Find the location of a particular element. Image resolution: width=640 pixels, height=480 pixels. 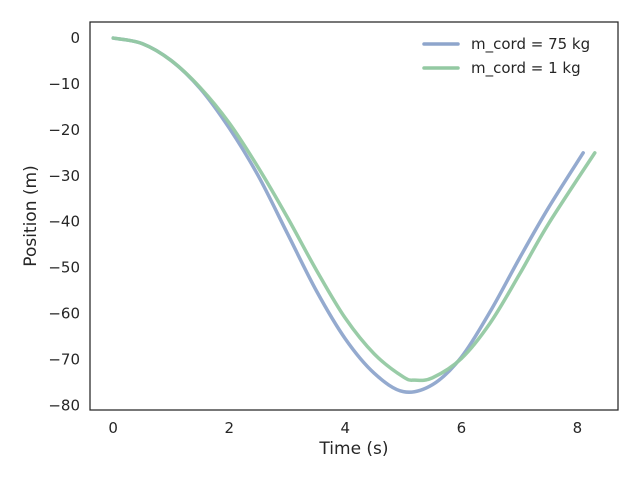

x-axis-label: Time (s) is located at coordinates (353, 449).